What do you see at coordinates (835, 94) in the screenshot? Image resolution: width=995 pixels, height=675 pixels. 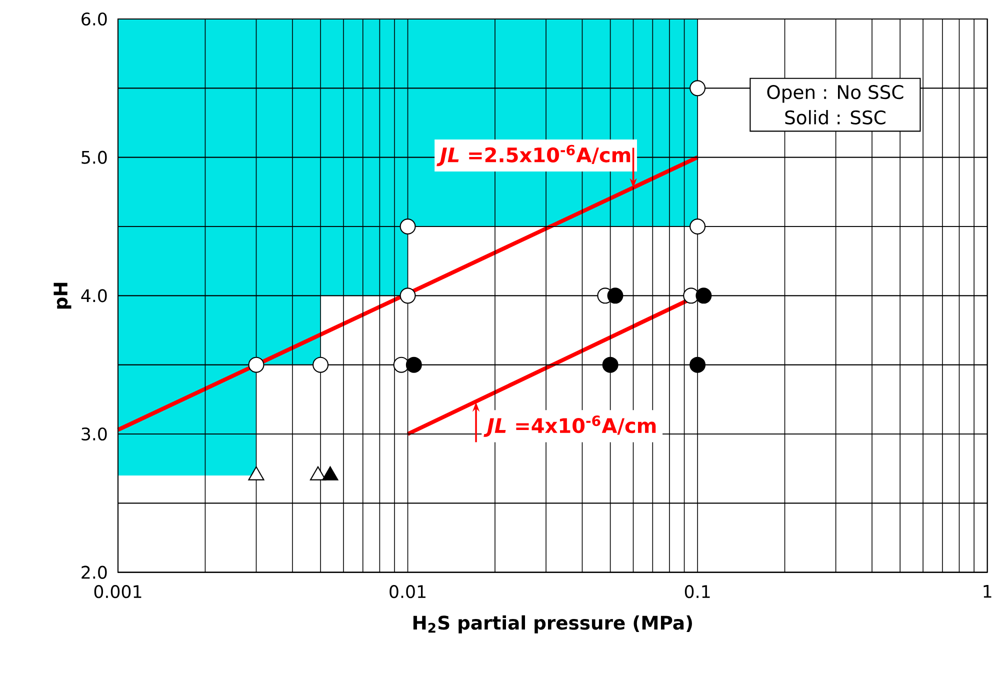 I see `annotation: Open : No SSC` at bounding box center [835, 94].